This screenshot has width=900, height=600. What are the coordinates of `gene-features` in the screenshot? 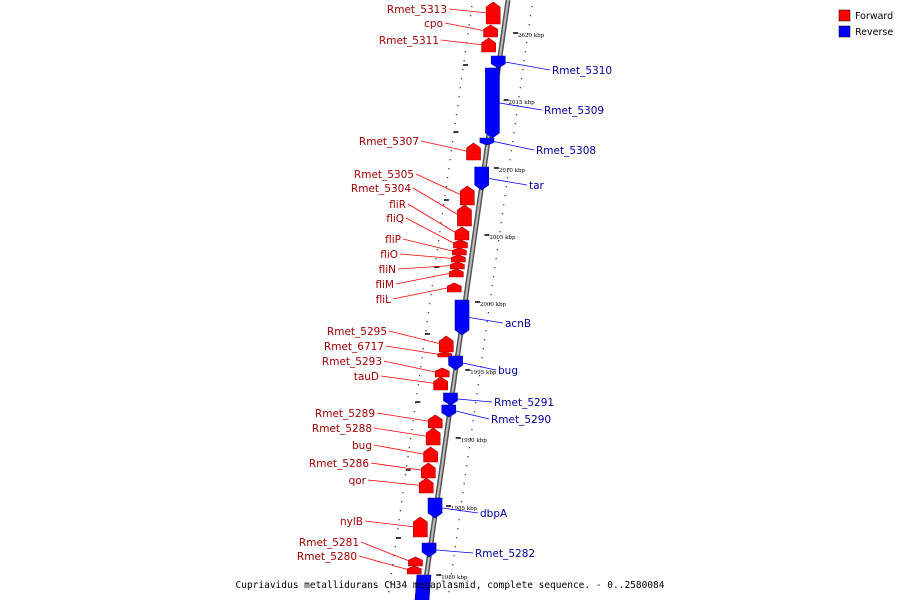 It's located at (456, 300).